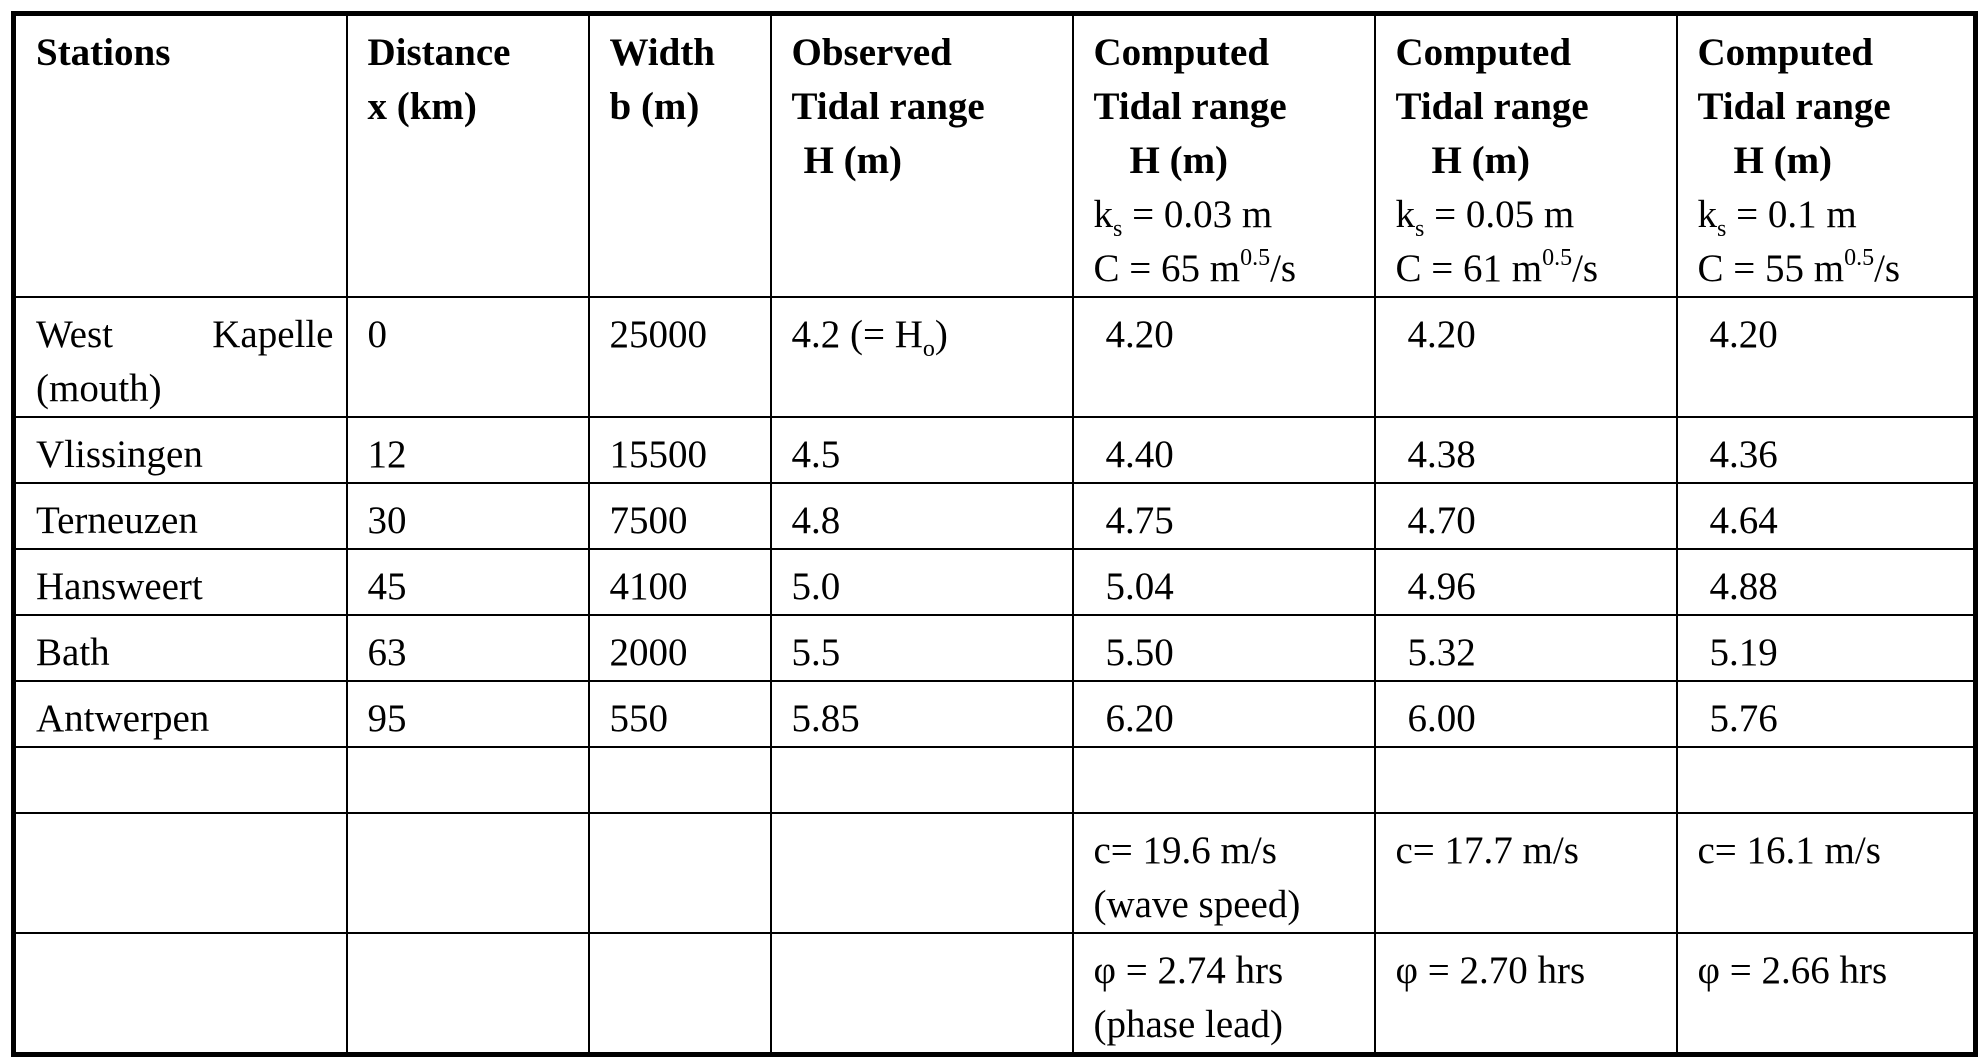  Describe the element at coordinates (921, 155) in the screenshot. I see `header-observed: Observed Tidal range H (m)` at that location.